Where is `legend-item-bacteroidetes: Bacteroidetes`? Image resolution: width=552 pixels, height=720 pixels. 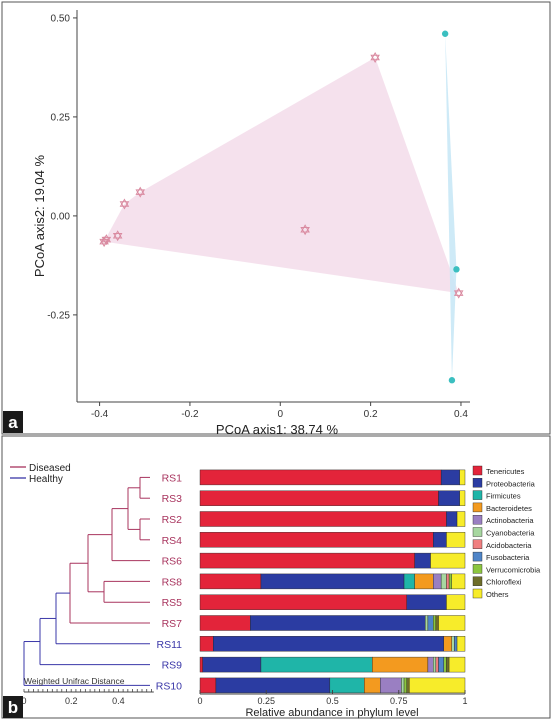 legend-item-bacteroidetes: Bacteroidetes is located at coordinates (502, 507).